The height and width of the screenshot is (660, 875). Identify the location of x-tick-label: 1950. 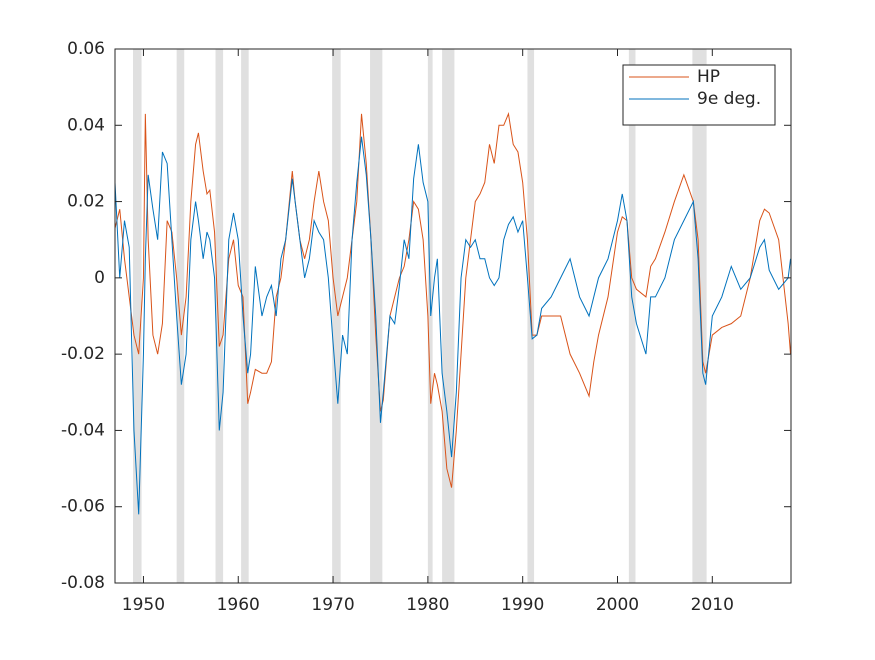
(143, 605).